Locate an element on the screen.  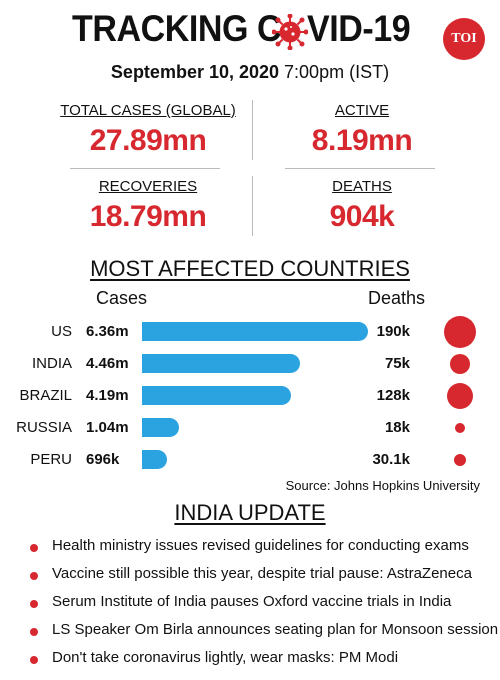
deaths-value-label: 190k is located at coordinates (393, 331).